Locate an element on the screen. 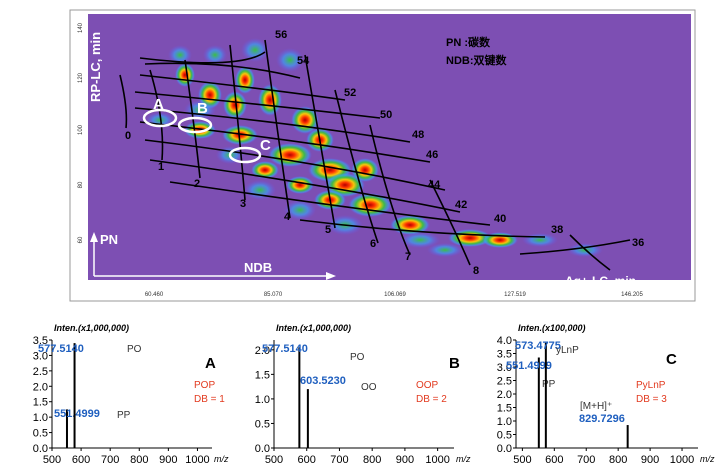 Image resolution: width=725 pixels, height=473 pixels. ellipse-b is located at coordinates (195, 125).